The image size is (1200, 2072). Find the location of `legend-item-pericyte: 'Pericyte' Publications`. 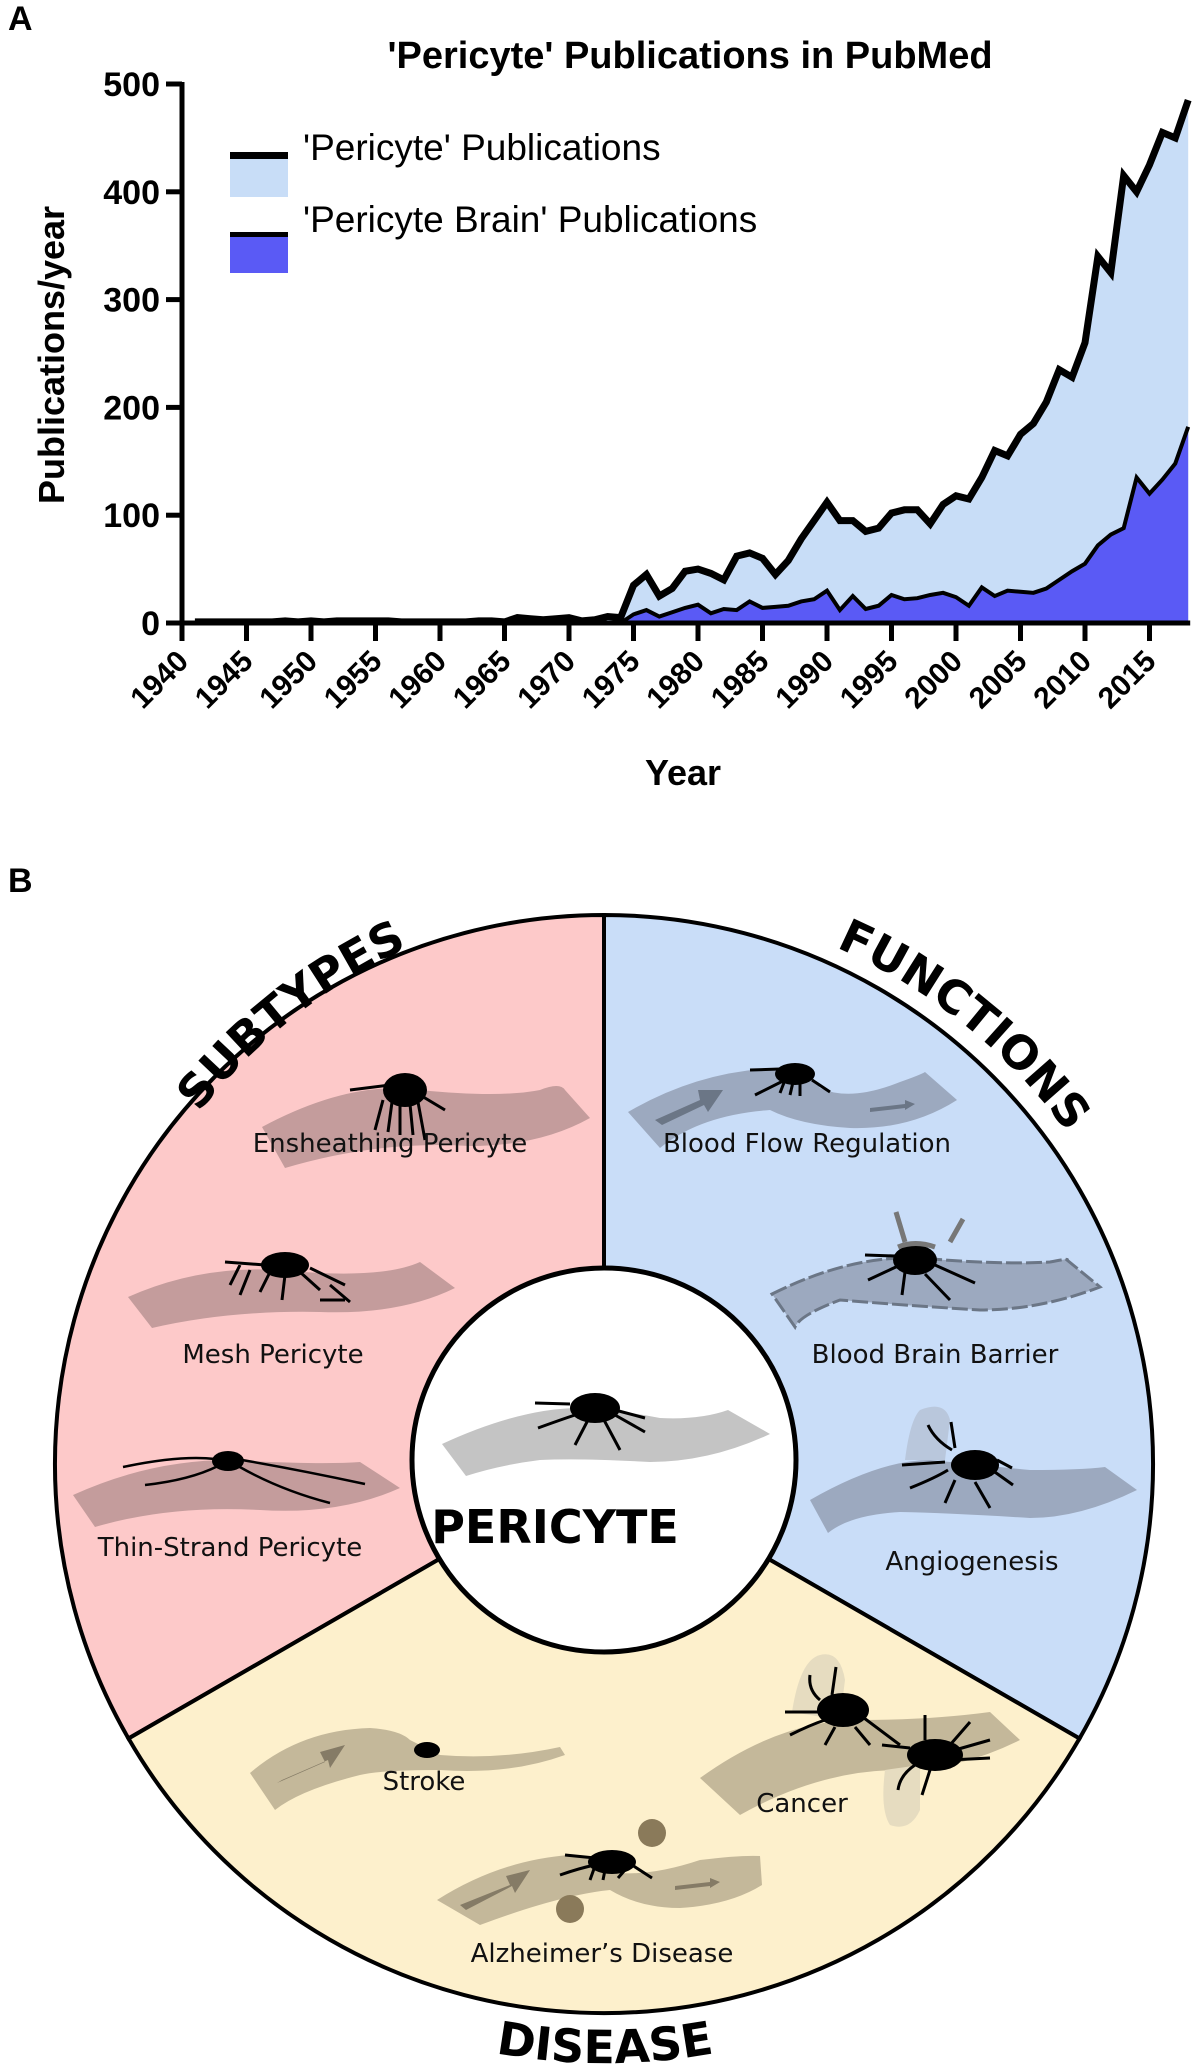

legend-item-pericyte: 'Pericyte' Publications is located at coordinates (445, 162).